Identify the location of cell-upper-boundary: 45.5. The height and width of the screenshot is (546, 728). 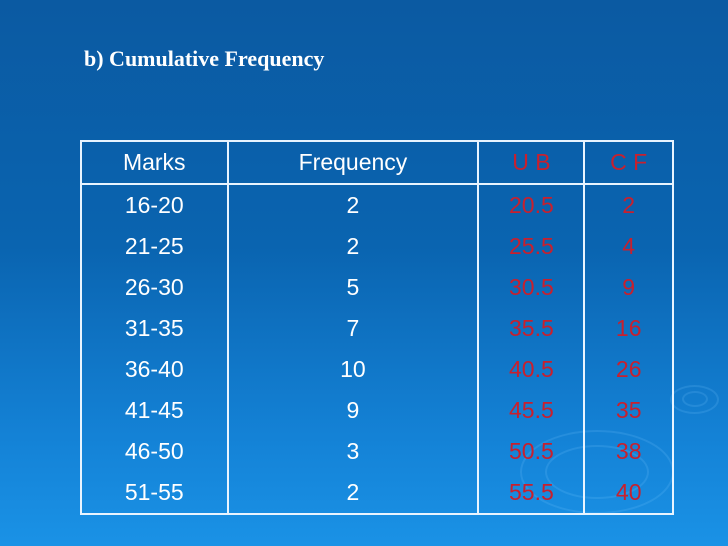
(531, 410).